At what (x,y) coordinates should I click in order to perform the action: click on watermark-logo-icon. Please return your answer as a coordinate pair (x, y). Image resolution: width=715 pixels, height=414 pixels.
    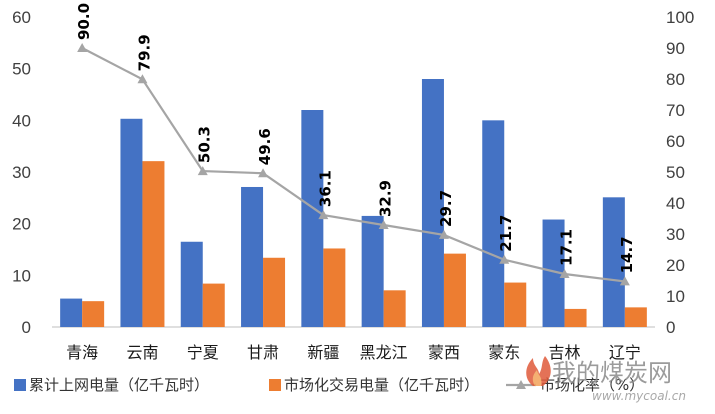
    Looking at the image, I should click on (538, 371).